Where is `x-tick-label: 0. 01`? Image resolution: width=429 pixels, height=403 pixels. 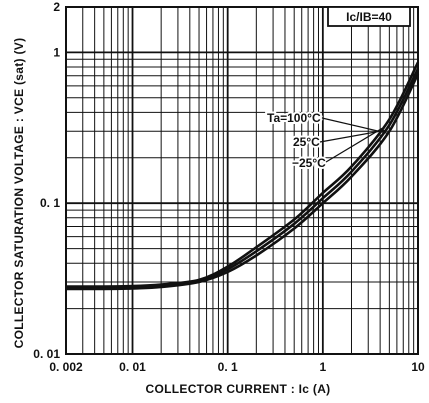 x-tick-label: 0. 01 is located at coordinates (132, 367).